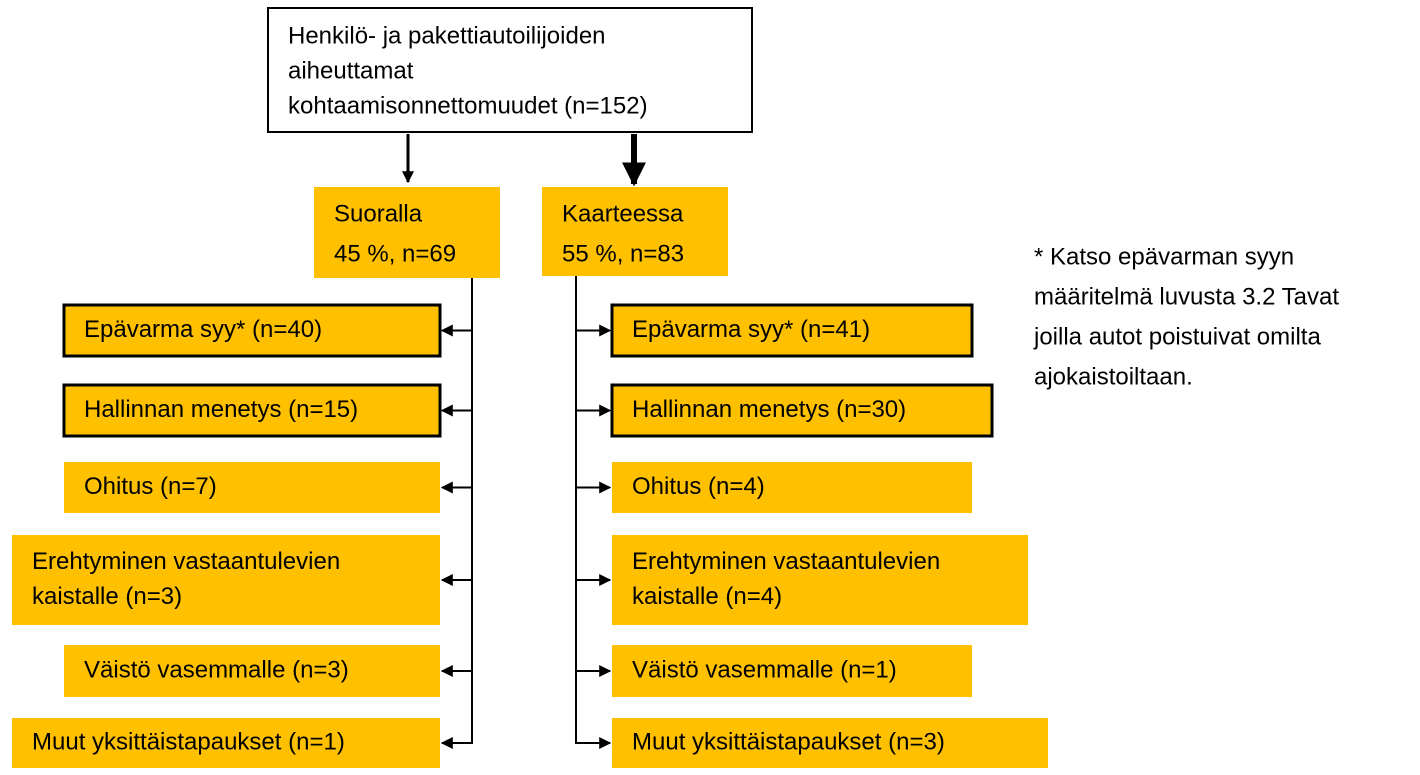 The width and height of the screenshot is (1420, 775). Describe the element at coordinates (510, 70) in the screenshot. I see `root-box` at that location.